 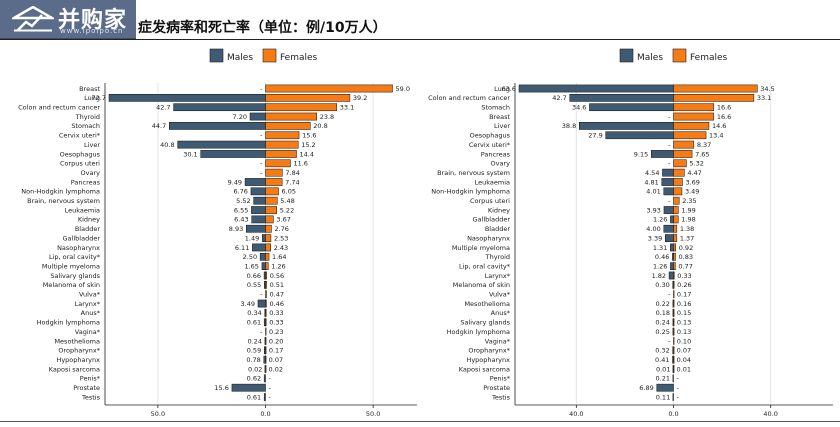 I want to click on category-label: Colon and rectum cancer, so click(x=469, y=98).